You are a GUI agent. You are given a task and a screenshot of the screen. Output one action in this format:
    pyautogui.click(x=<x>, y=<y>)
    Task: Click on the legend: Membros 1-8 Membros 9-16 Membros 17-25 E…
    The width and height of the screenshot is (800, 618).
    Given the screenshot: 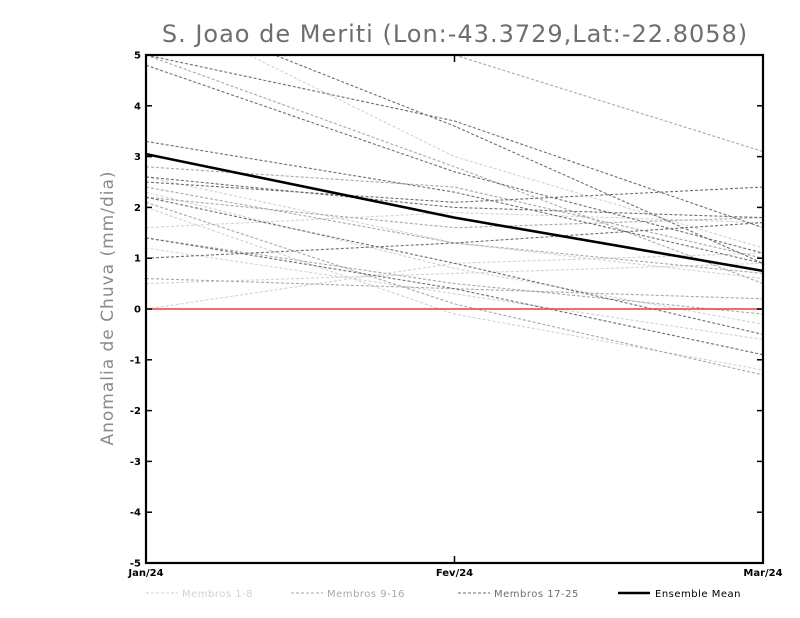 What is the action you would take?
    pyautogui.click(x=443, y=594)
    